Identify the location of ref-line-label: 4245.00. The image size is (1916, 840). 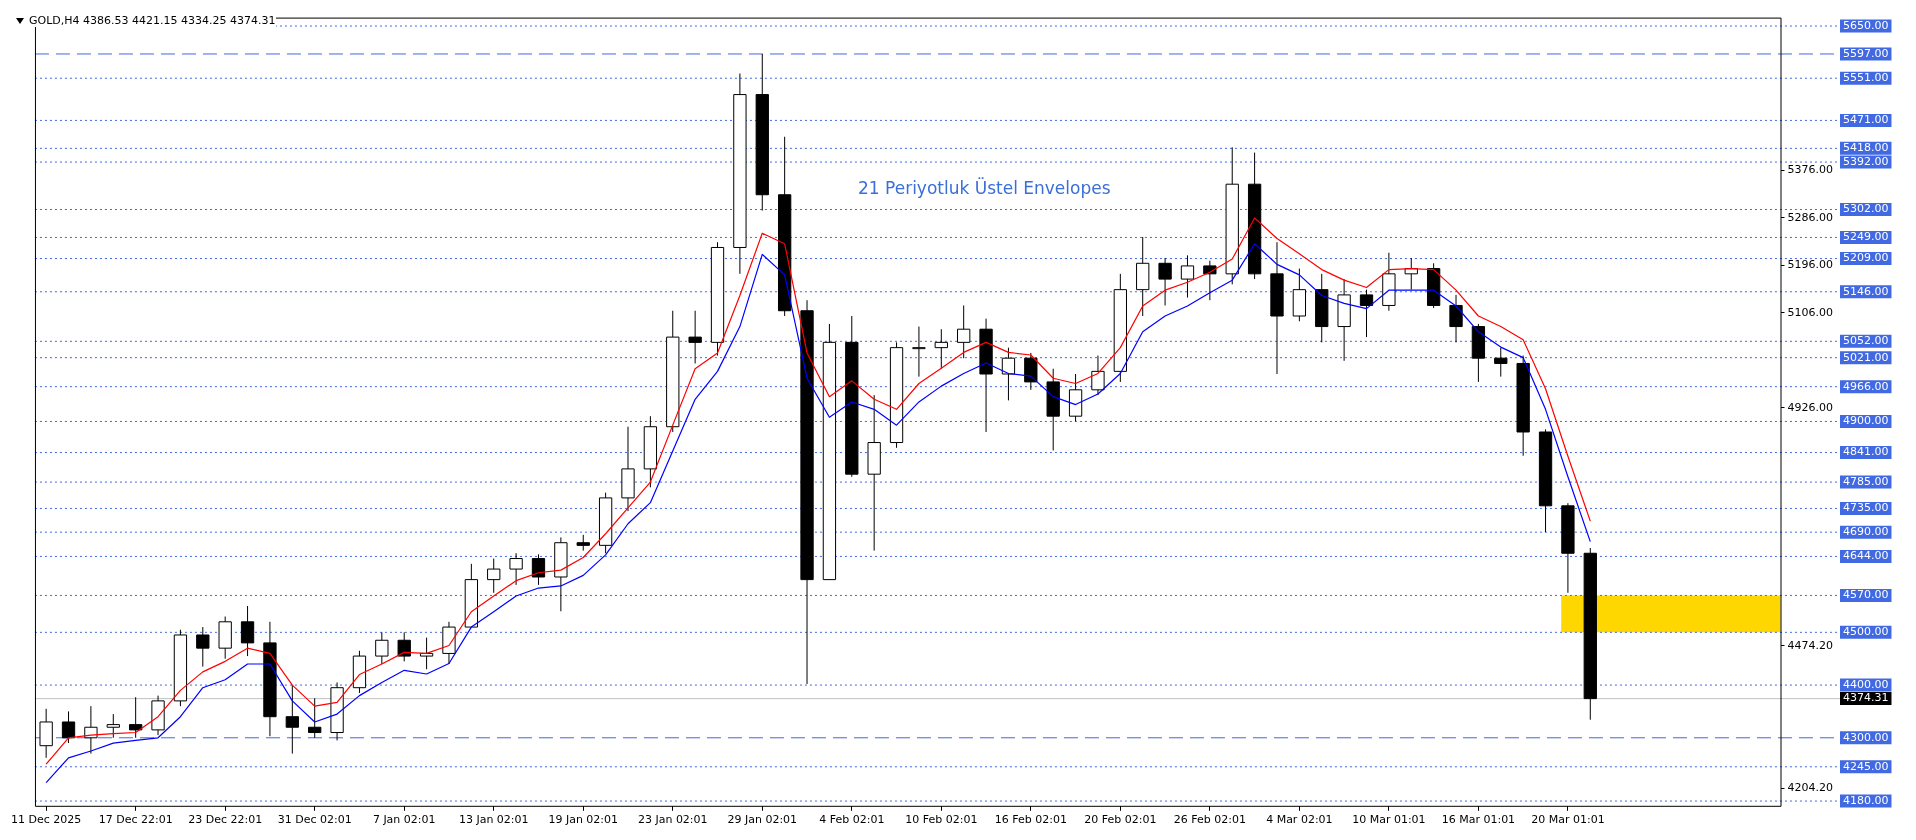
(1866, 766).